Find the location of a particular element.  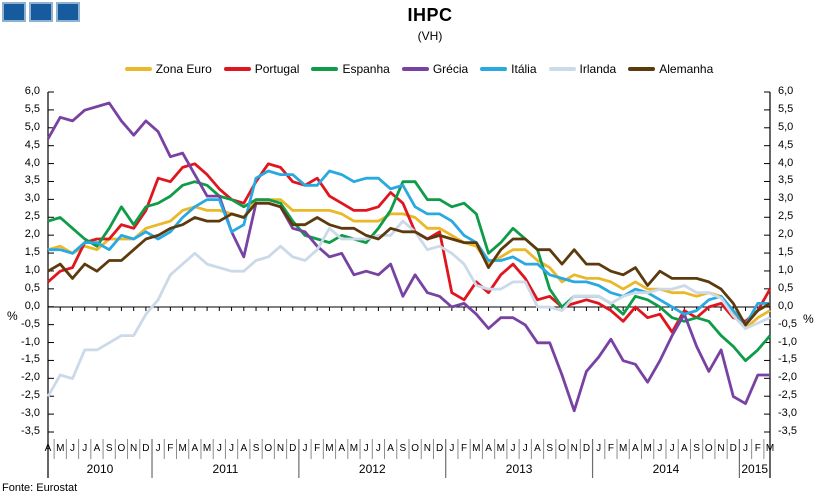

y-axis-label: 2,0 is located at coordinates (32, 234).